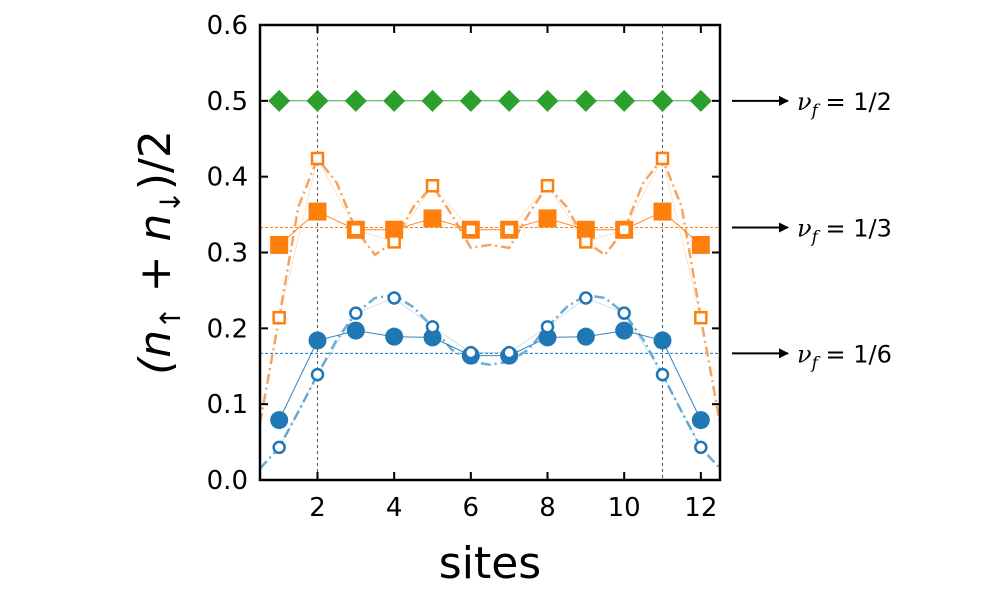 The image size is (996, 598). Describe the element at coordinates (394, 508) in the screenshot. I see `x-tick-label: 4` at that location.